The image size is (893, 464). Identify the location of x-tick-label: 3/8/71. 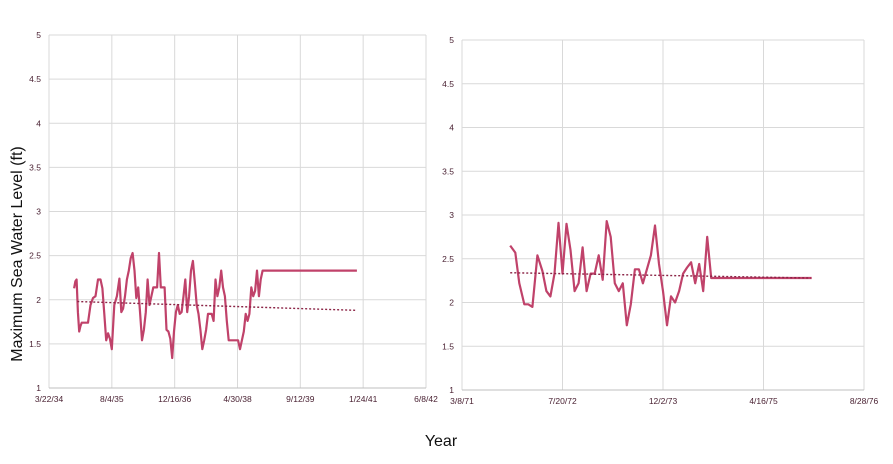
(462, 401).